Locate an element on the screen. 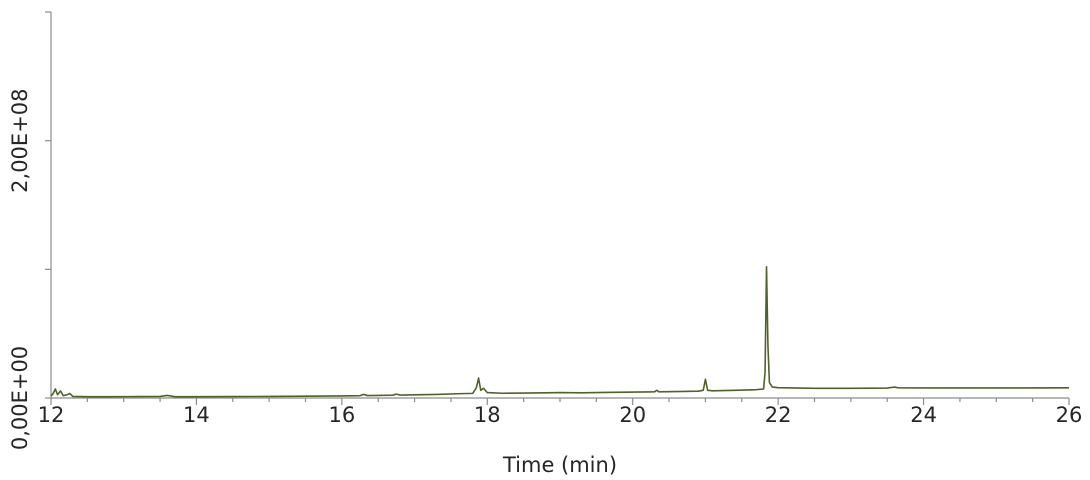 This screenshot has height=480, width=1090. y-axis-ticks: 0,00E+00 2,00E+08 is located at coordinates (29, 230).